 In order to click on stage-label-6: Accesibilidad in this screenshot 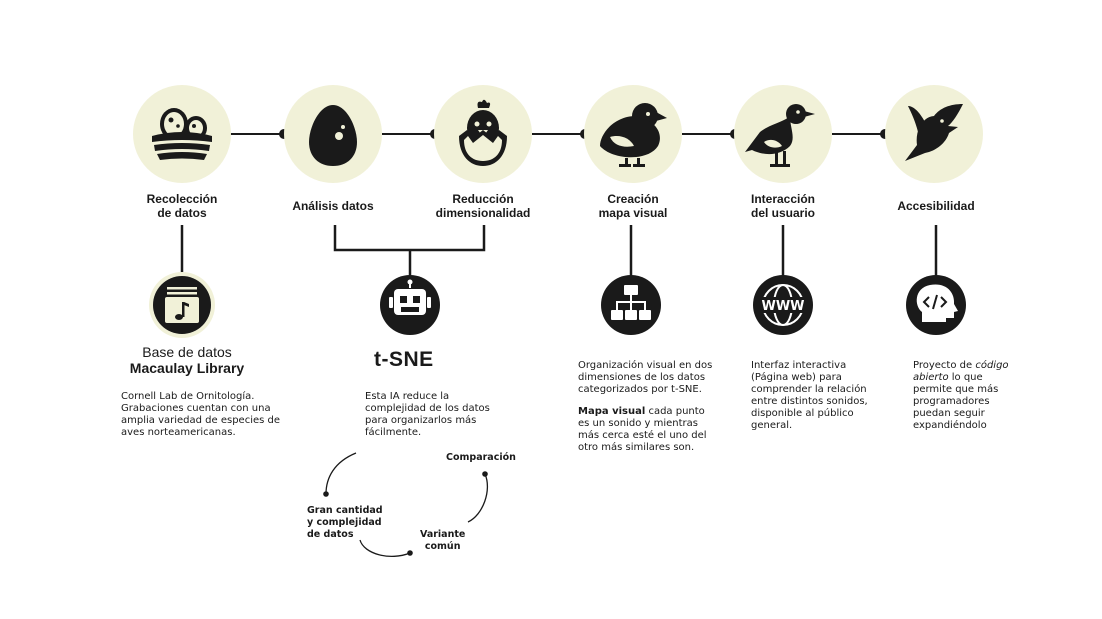, I will do `click(936, 206)`.